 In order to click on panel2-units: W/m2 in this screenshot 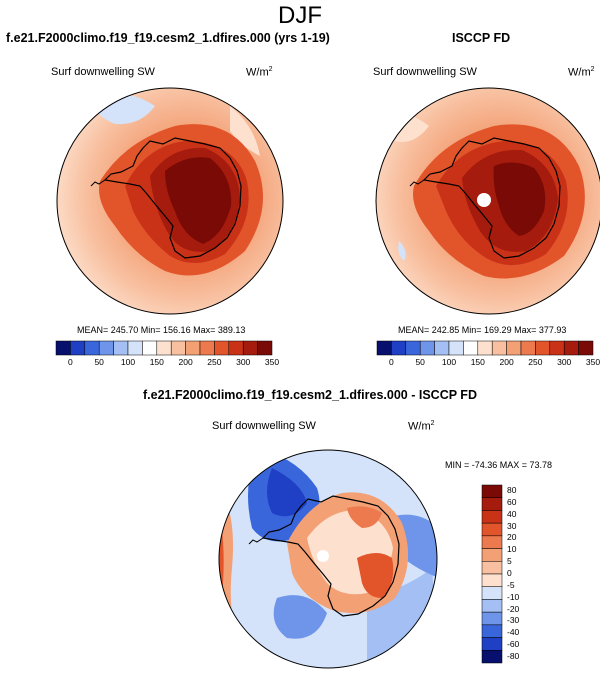, I will do `click(581, 72)`.